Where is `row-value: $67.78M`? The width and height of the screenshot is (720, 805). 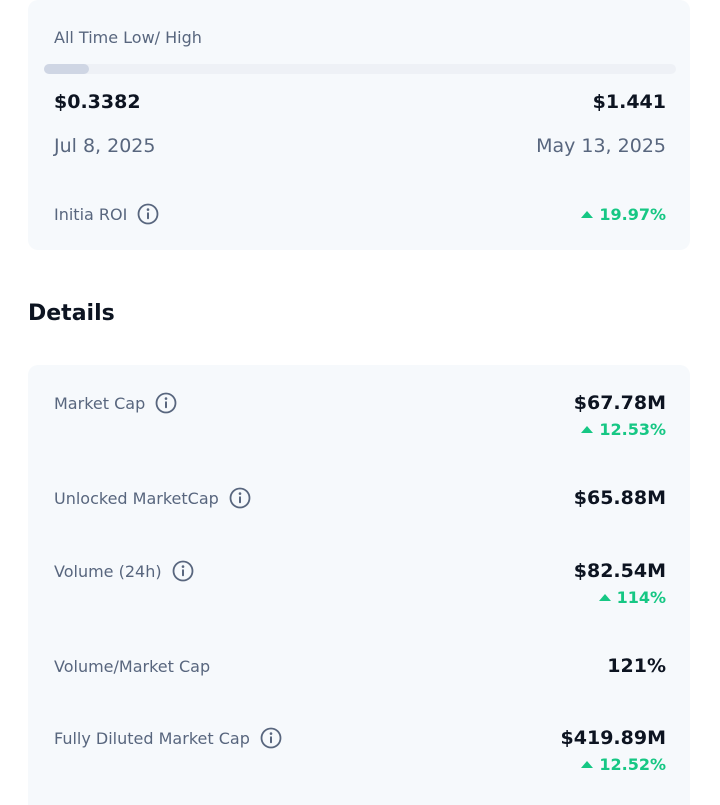
row-value: $67.78M is located at coordinates (619, 403).